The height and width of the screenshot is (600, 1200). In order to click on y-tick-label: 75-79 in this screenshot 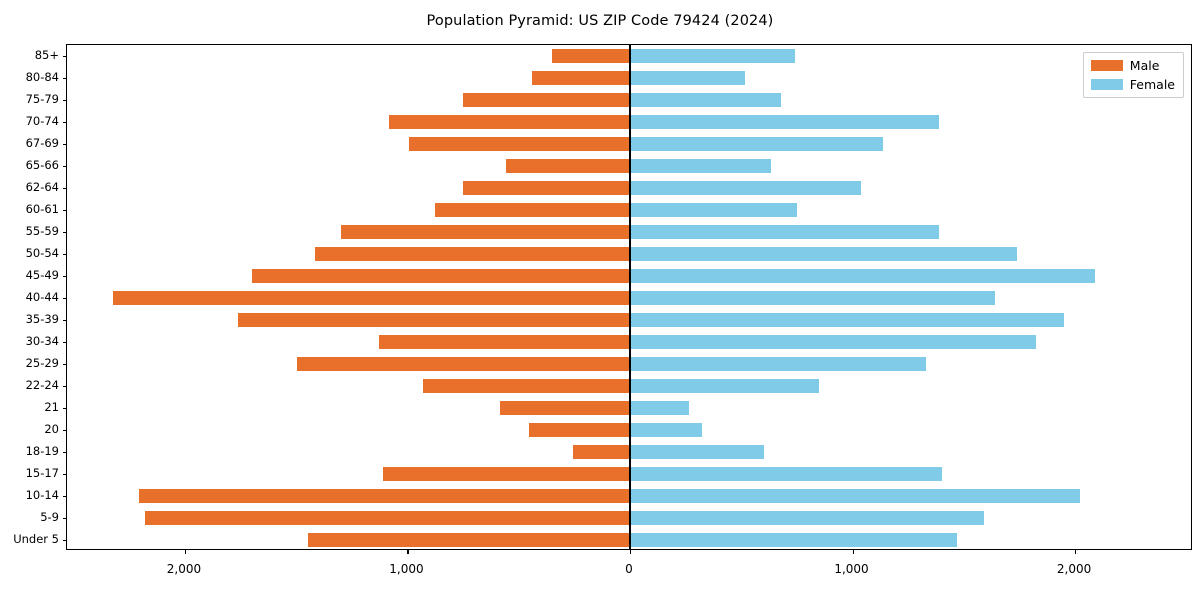, I will do `click(42, 99)`.